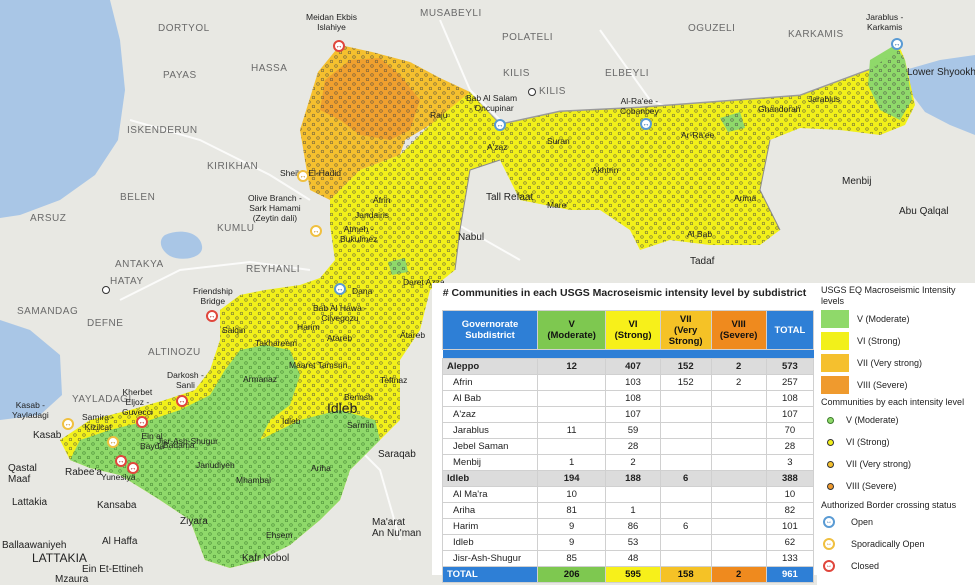 The image size is (975, 585). What do you see at coordinates (397, 528) in the screenshot?
I see `label-maarat: Ma'arat An Nu'man` at bounding box center [397, 528].